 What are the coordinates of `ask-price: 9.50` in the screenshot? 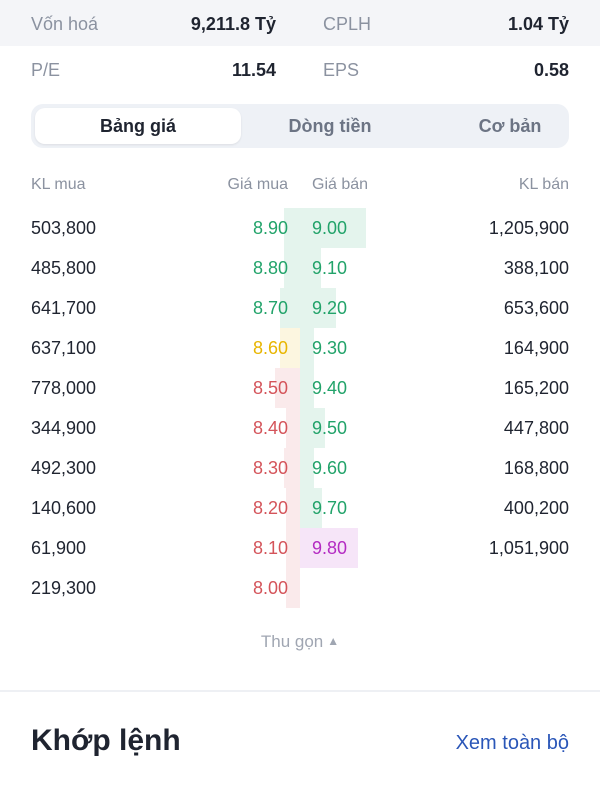 It's located at (330, 428).